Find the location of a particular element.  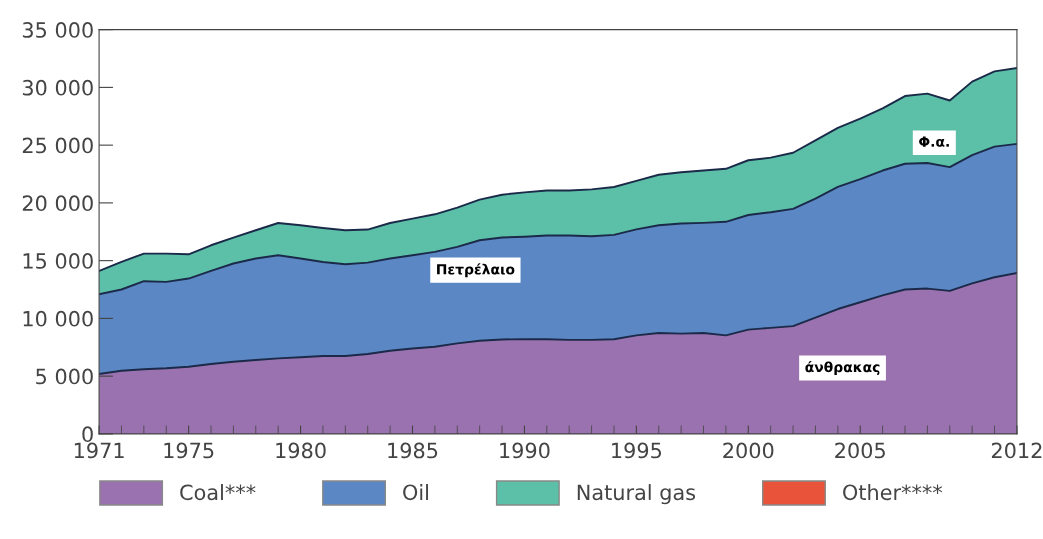

x-tick-label: 2005 is located at coordinates (860, 450).